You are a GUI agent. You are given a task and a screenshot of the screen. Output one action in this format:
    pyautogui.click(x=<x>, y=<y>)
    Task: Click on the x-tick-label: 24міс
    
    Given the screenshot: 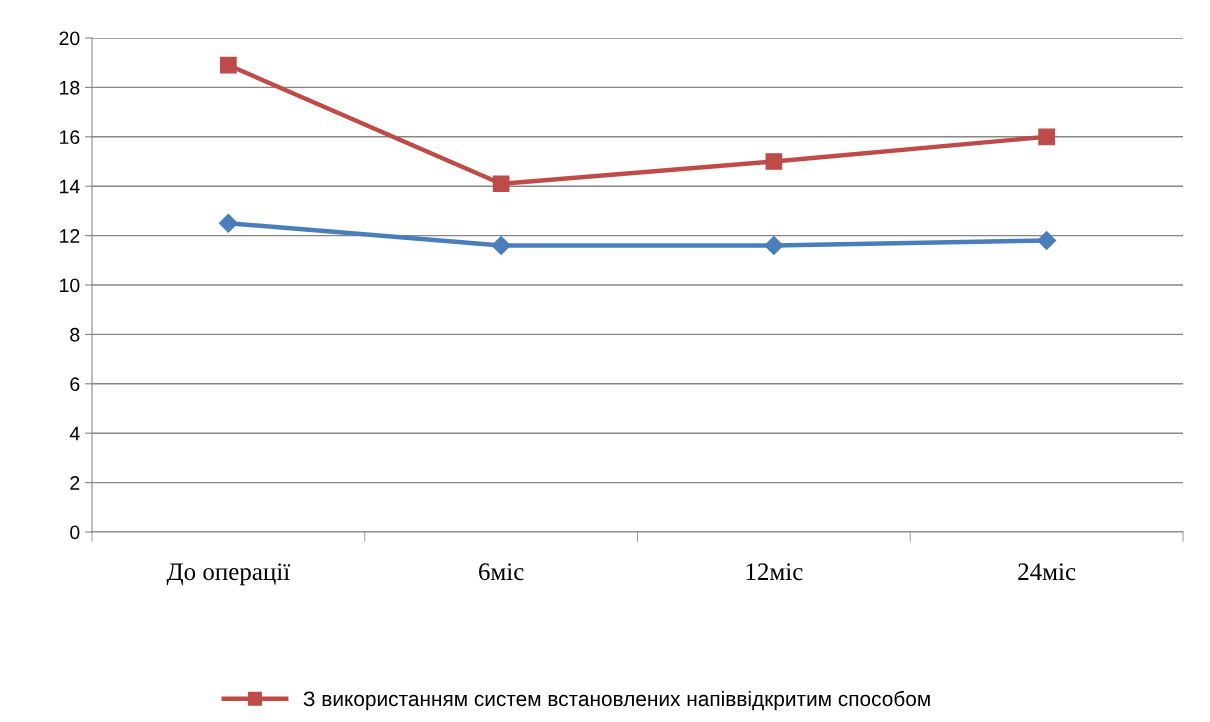 What is the action you would take?
    pyautogui.click(x=1047, y=572)
    